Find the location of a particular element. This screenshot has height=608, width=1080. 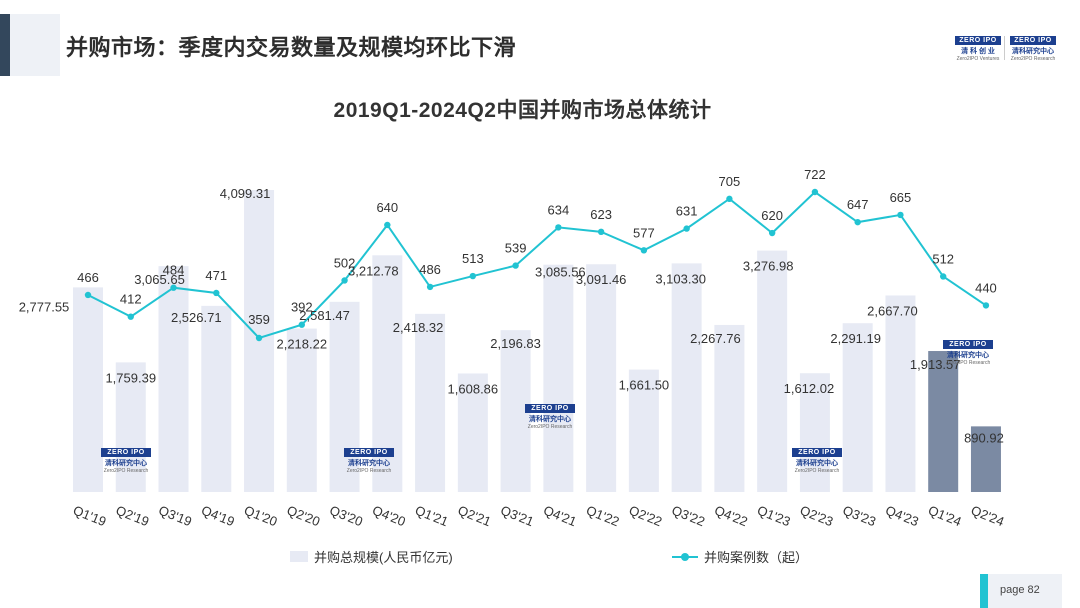

x-tick-label: Q4'23 is located at coordinates (901, 515).